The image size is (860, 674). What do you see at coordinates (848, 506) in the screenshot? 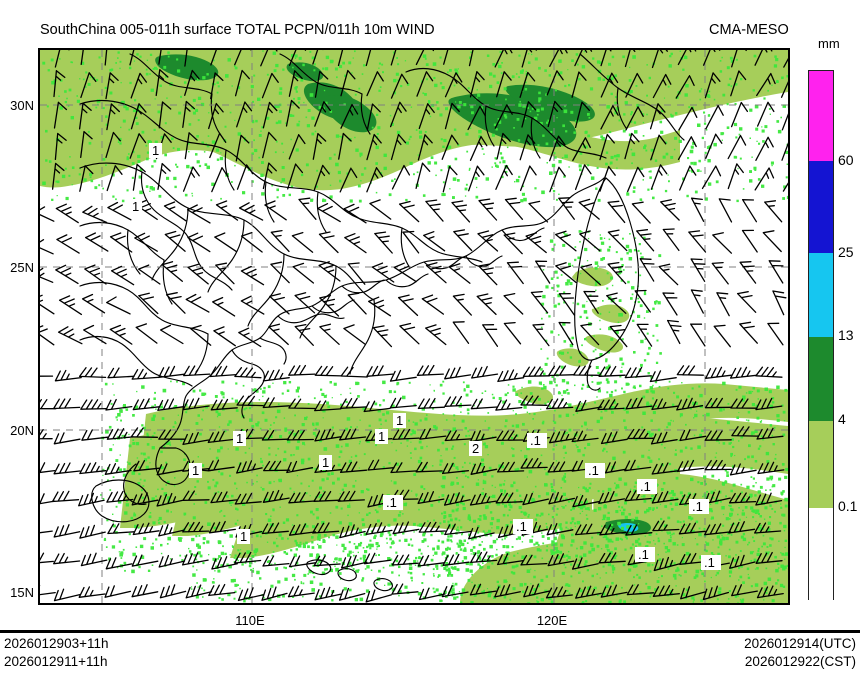
I see `colorbar-tick-01: 0.1` at bounding box center [848, 506].